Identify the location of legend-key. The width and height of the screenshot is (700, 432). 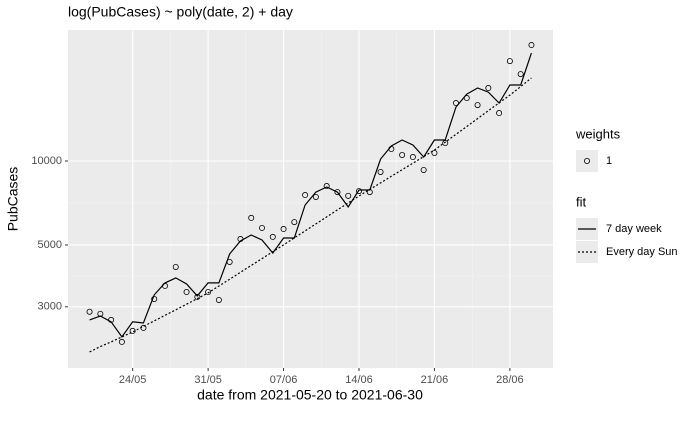
(587, 161).